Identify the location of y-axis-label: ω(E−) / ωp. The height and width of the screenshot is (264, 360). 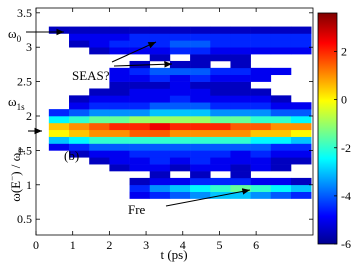
(16, 175).